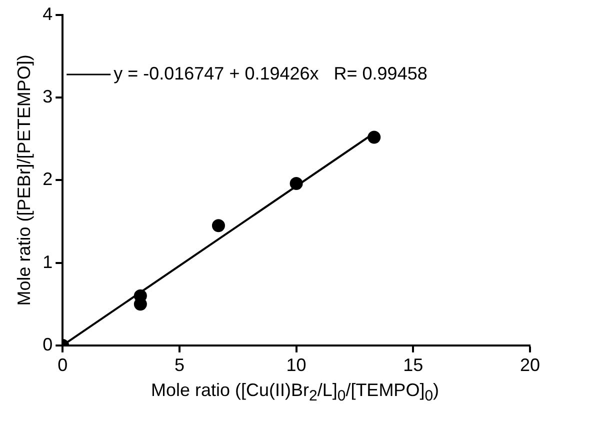  I want to click on x-tick-label: 0, so click(63, 365).